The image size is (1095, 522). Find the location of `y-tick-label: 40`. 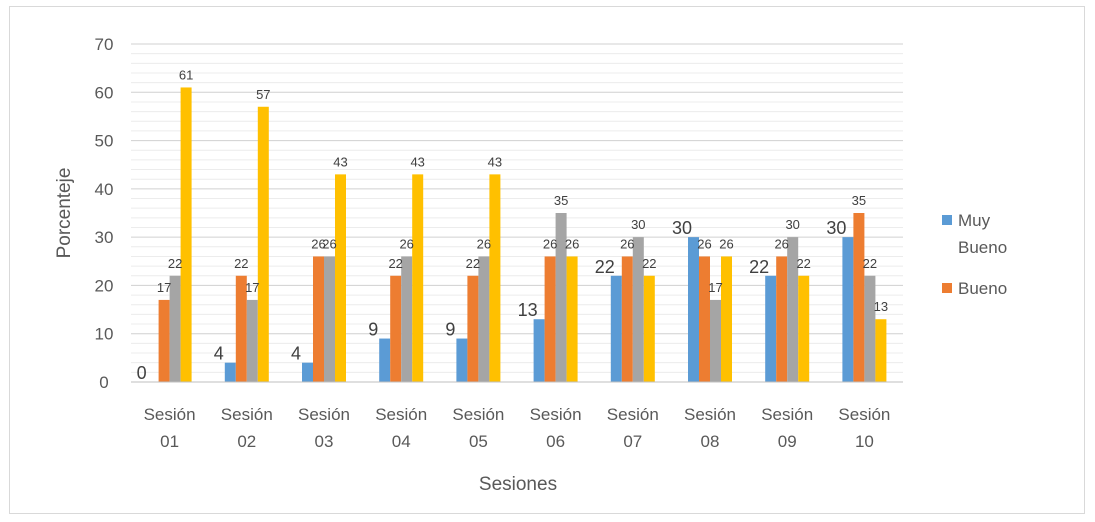

y-tick-label: 40 is located at coordinates (104, 189).